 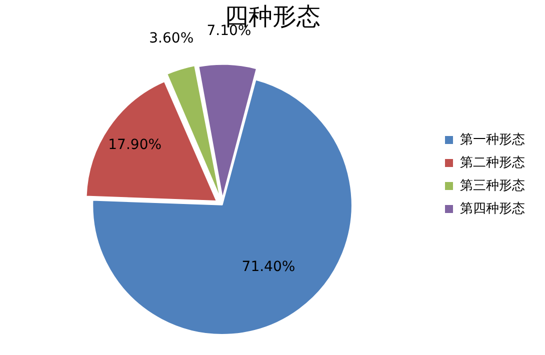 What do you see at coordinates (492, 162) in the screenshot?
I see `legend-label: 第二种形态` at bounding box center [492, 162].